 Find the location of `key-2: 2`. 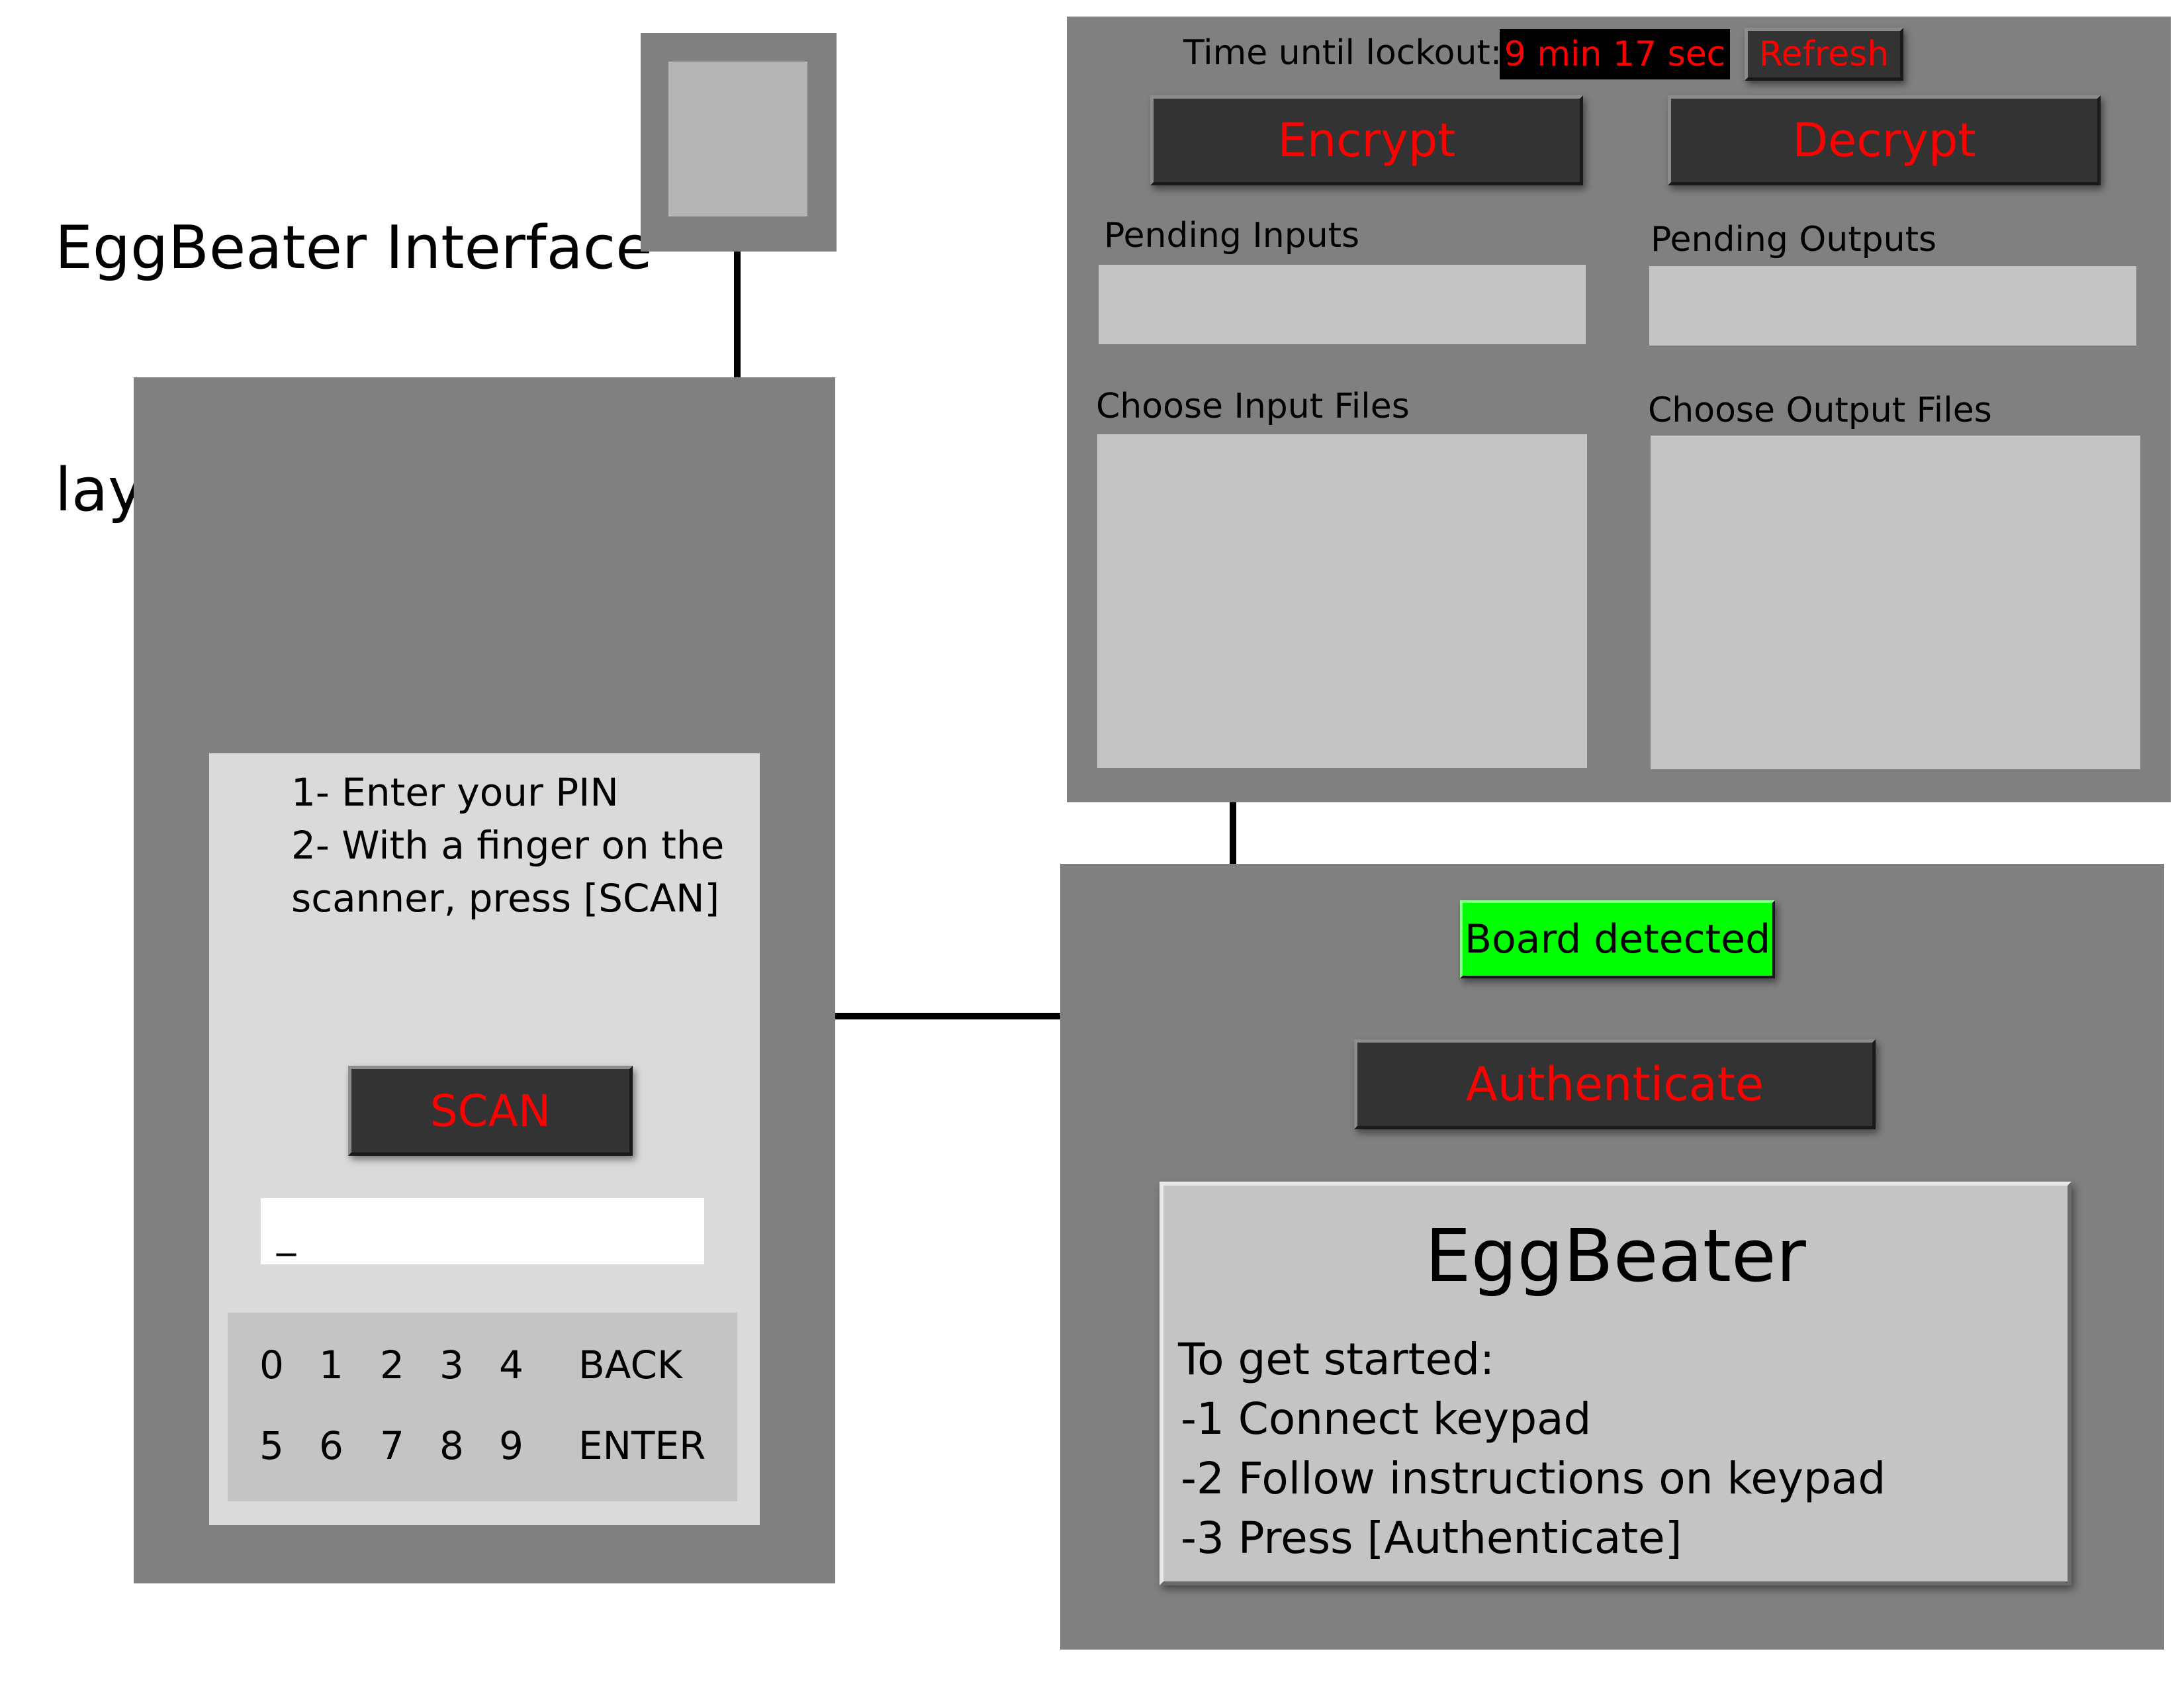

key-2: 2 is located at coordinates (392, 1364).